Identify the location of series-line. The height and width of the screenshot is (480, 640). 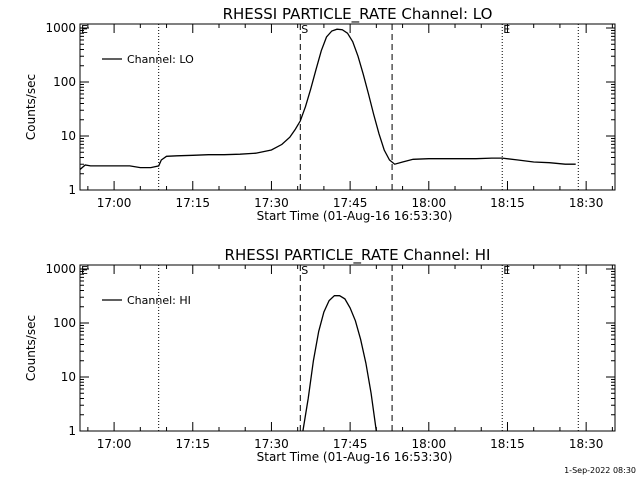
(339, 363).